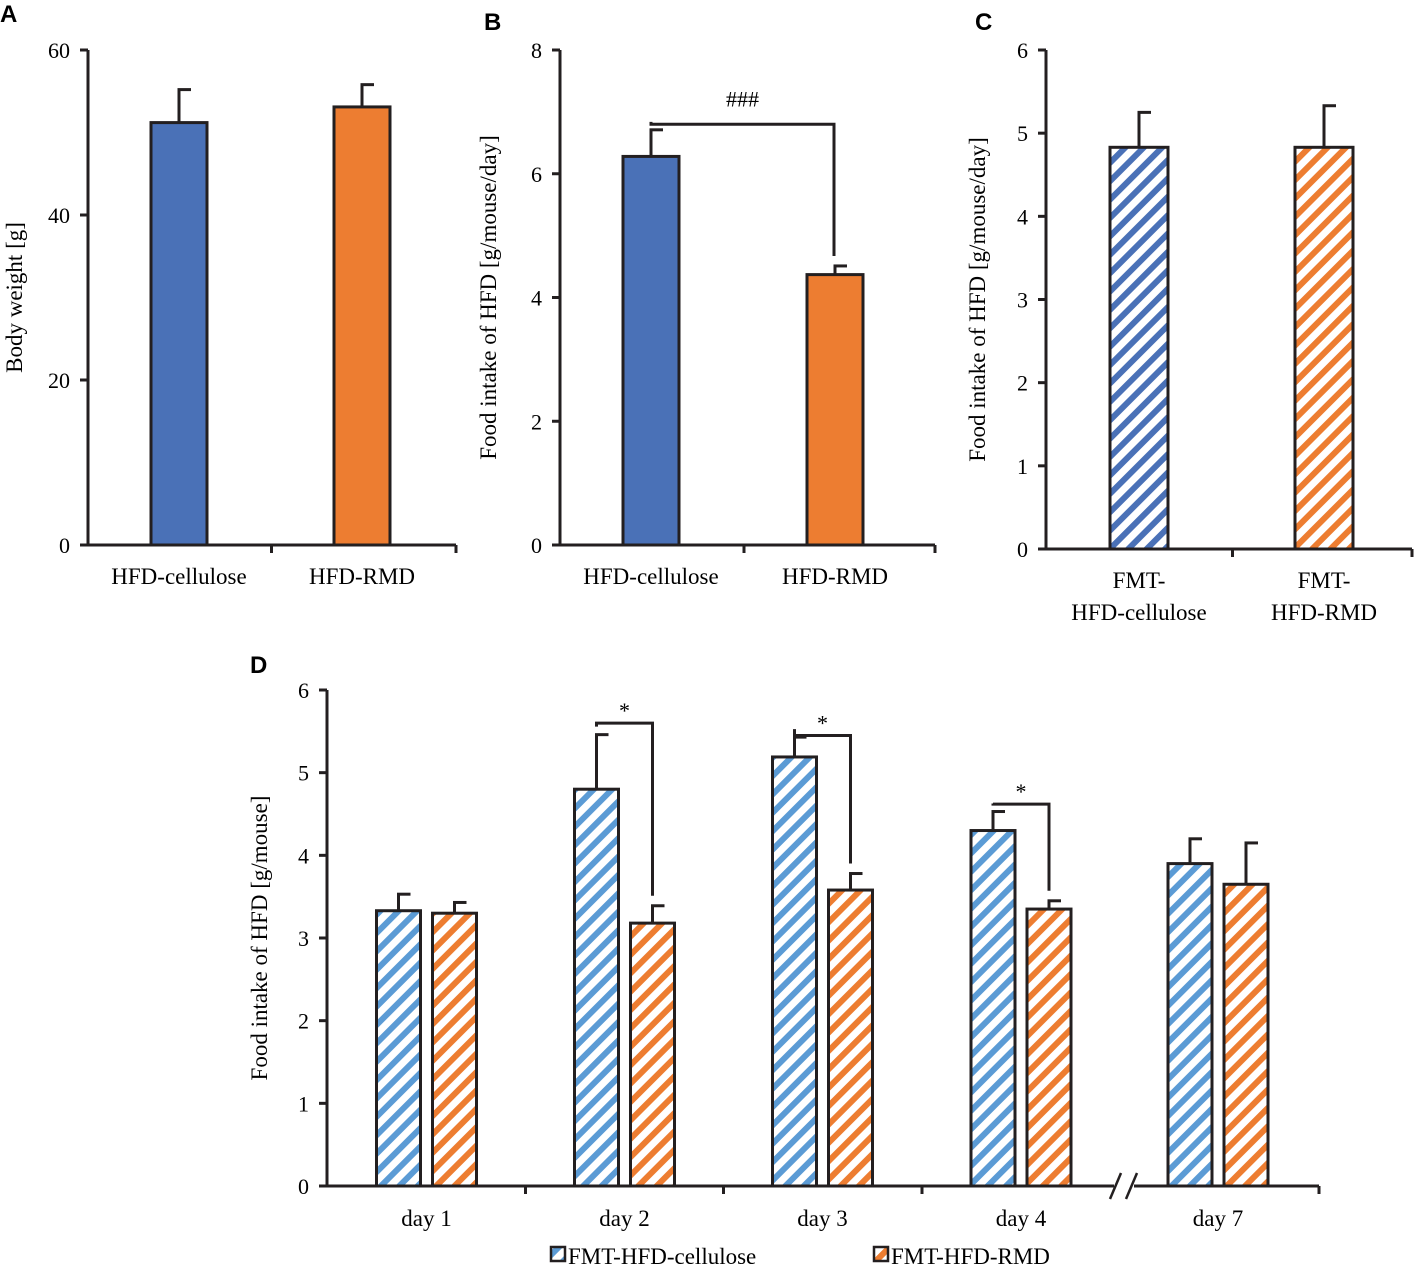  I want to click on panel-b-significance-label: ###, so click(742, 98).